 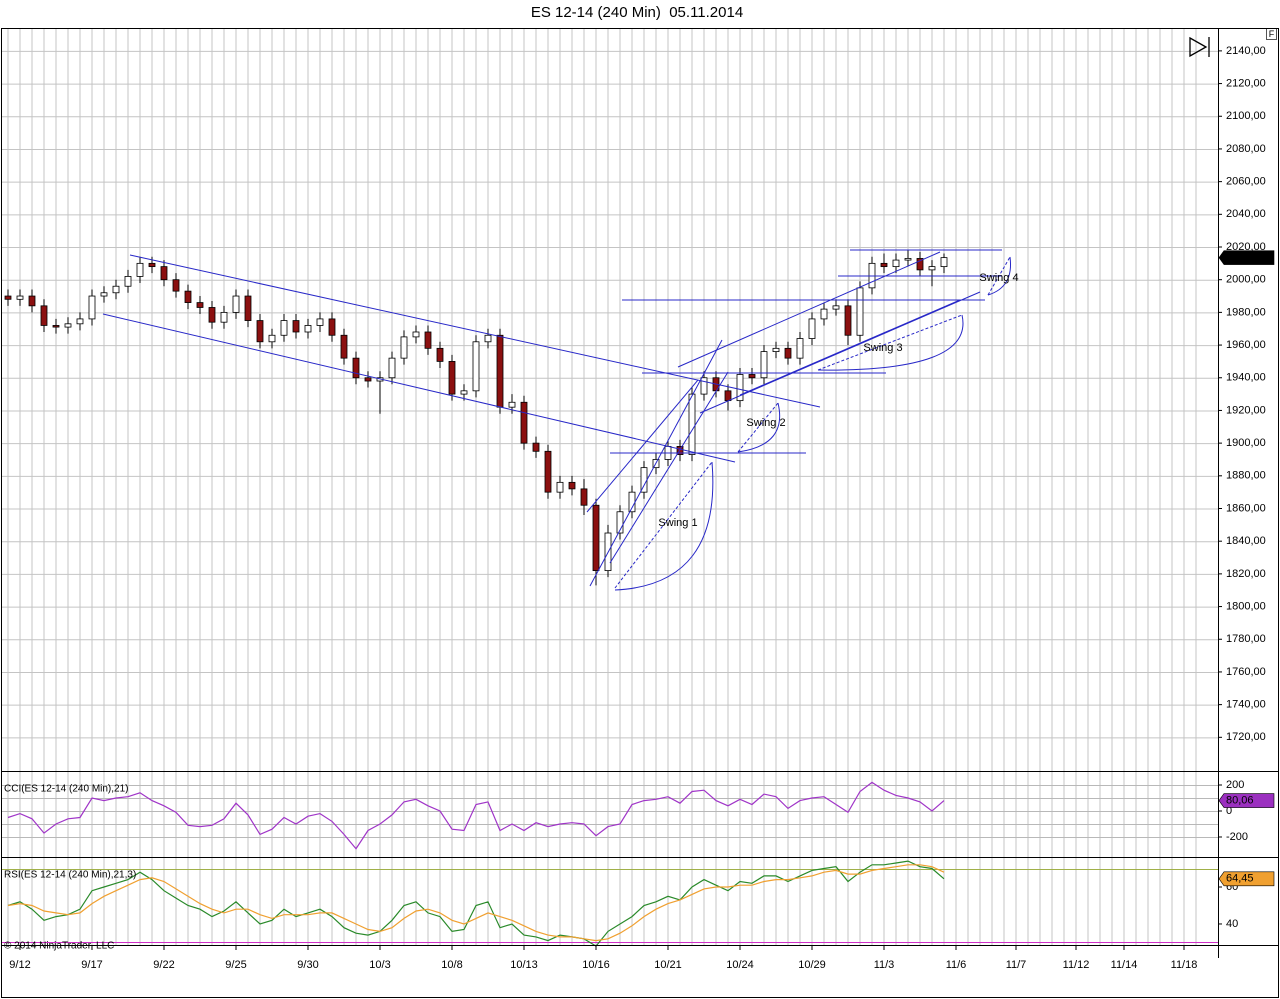 I want to click on x-tick-label: 11/14, so click(x=1124, y=965).